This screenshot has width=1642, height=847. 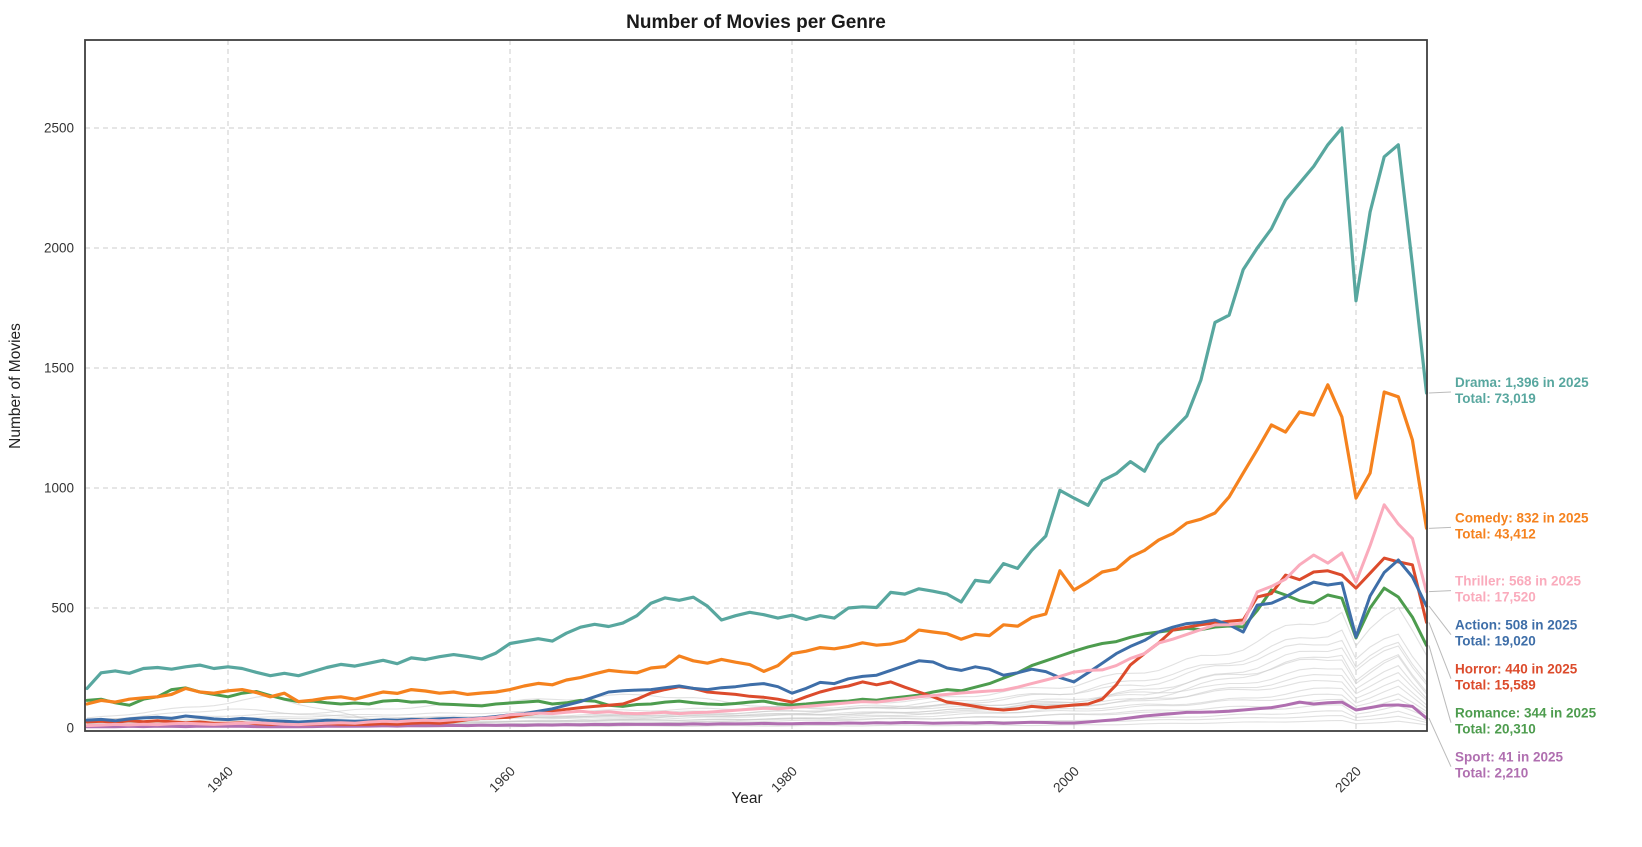 What do you see at coordinates (1491, 773) in the screenshot?
I see `annotation-total-text: Total: 2,210` at bounding box center [1491, 773].